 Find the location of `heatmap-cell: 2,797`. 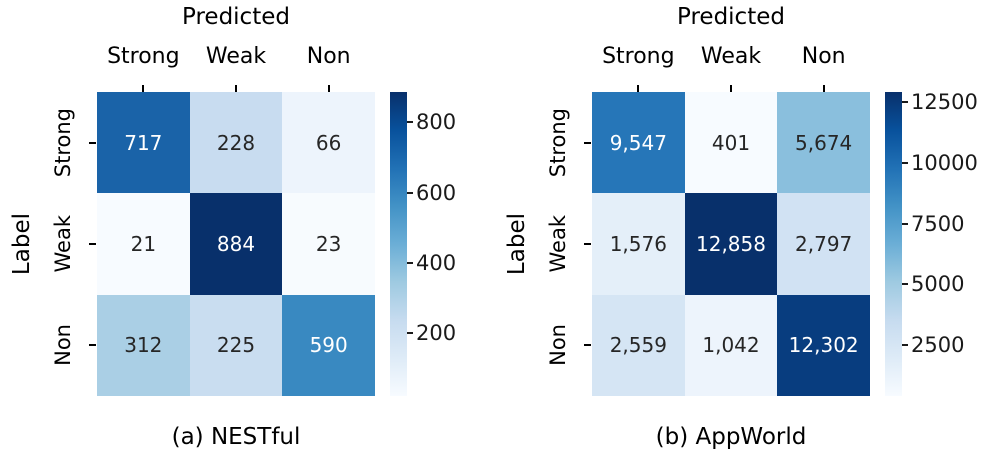

heatmap-cell: 2,797 is located at coordinates (823, 244).